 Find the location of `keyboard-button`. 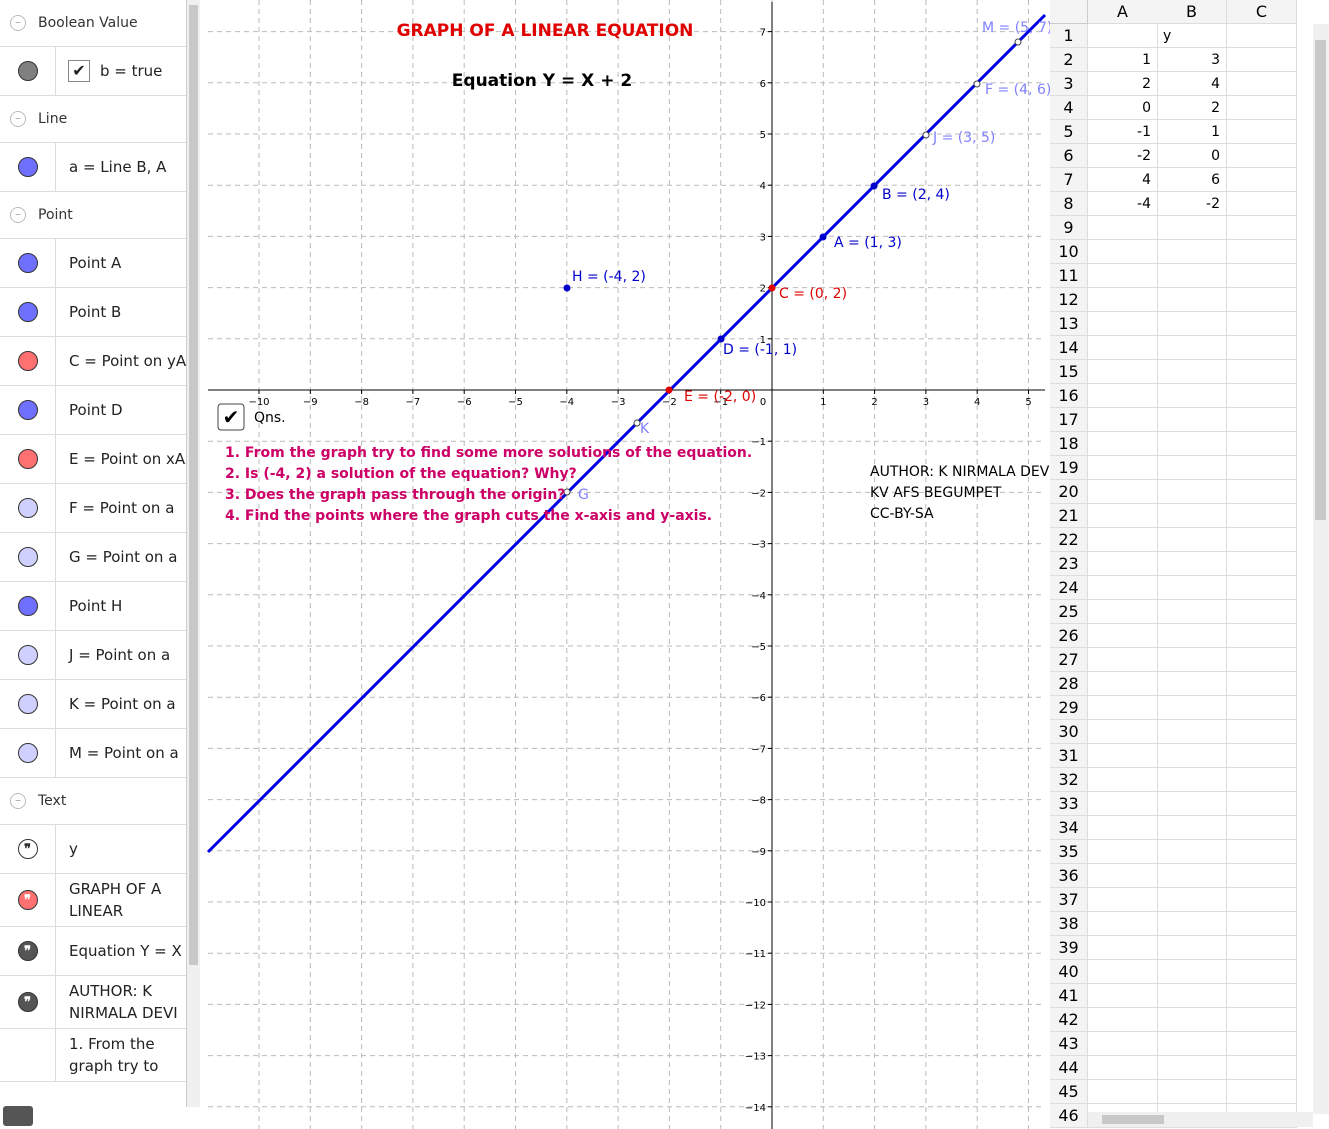

keyboard-button is located at coordinates (18, 1116).